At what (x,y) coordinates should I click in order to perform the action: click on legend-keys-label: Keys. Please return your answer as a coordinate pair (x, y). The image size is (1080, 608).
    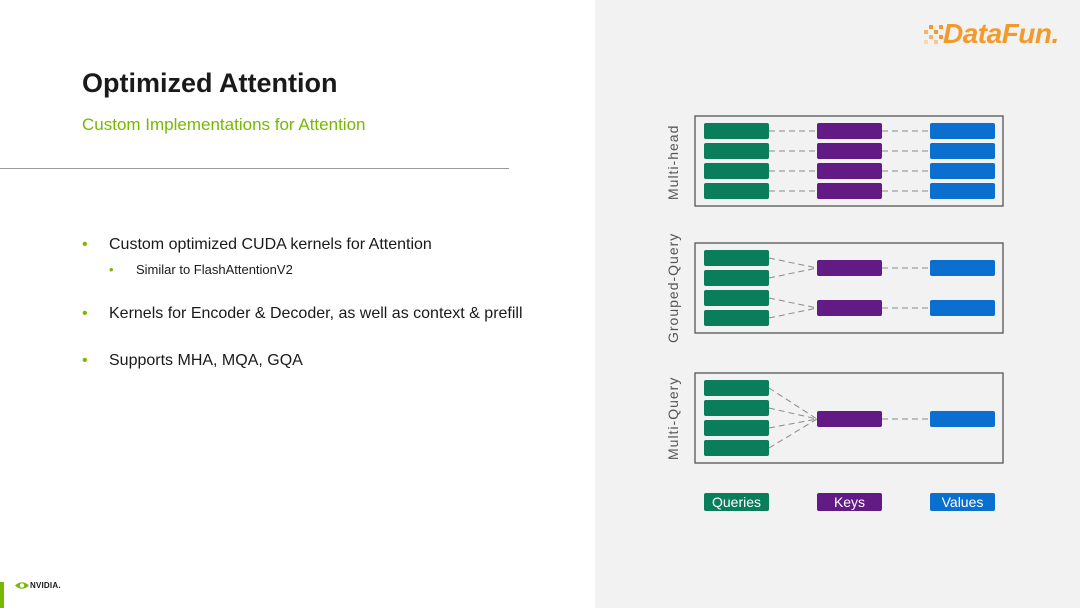
    Looking at the image, I should click on (849, 502).